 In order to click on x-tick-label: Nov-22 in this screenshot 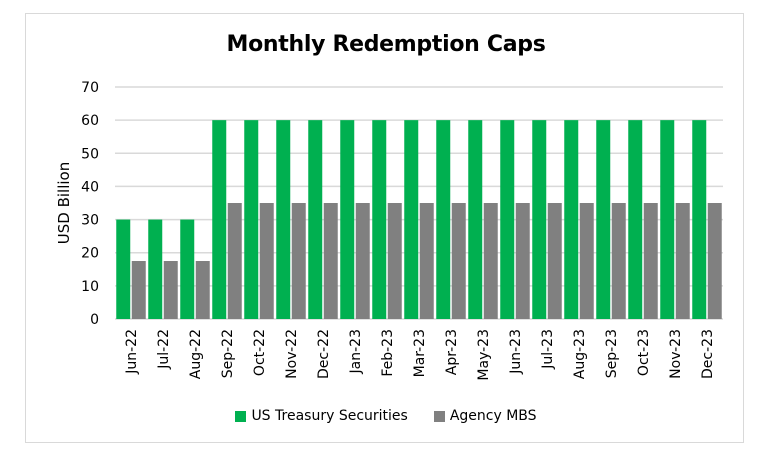, I will do `click(292, 354)`.